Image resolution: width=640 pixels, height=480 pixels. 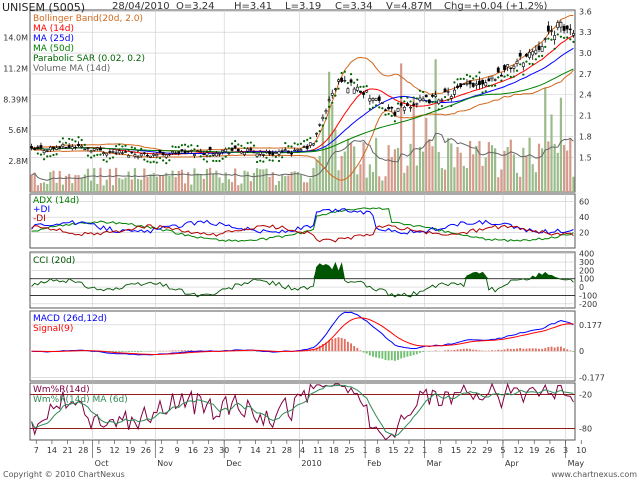 I want to click on x-month-label: Oct, so click(x=102, y=463).